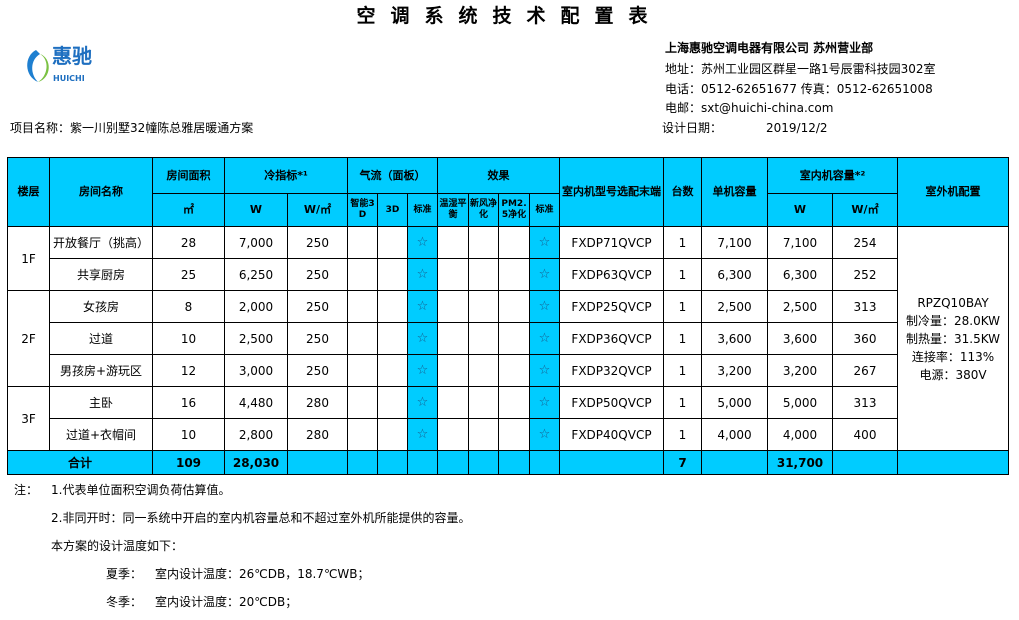 This screenshot has height=620, width=1019. Describe the element at coordinates (256, 274) in the screenshot. I see `cooling-w: 6,250` at that location.